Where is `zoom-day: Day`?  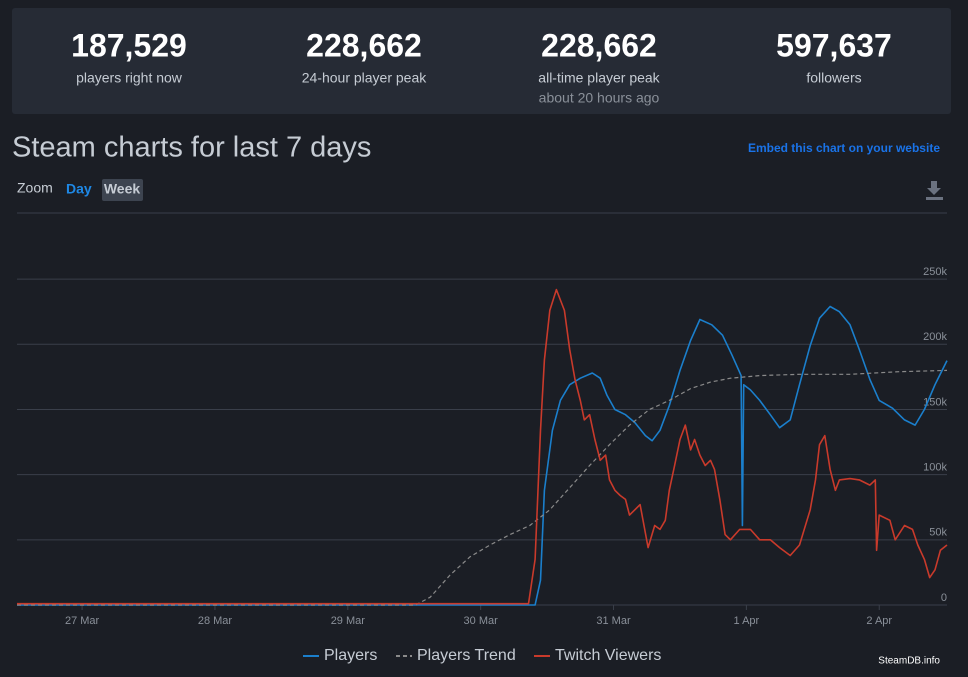 zoom-day: Day is located at coordinates (79, 189).